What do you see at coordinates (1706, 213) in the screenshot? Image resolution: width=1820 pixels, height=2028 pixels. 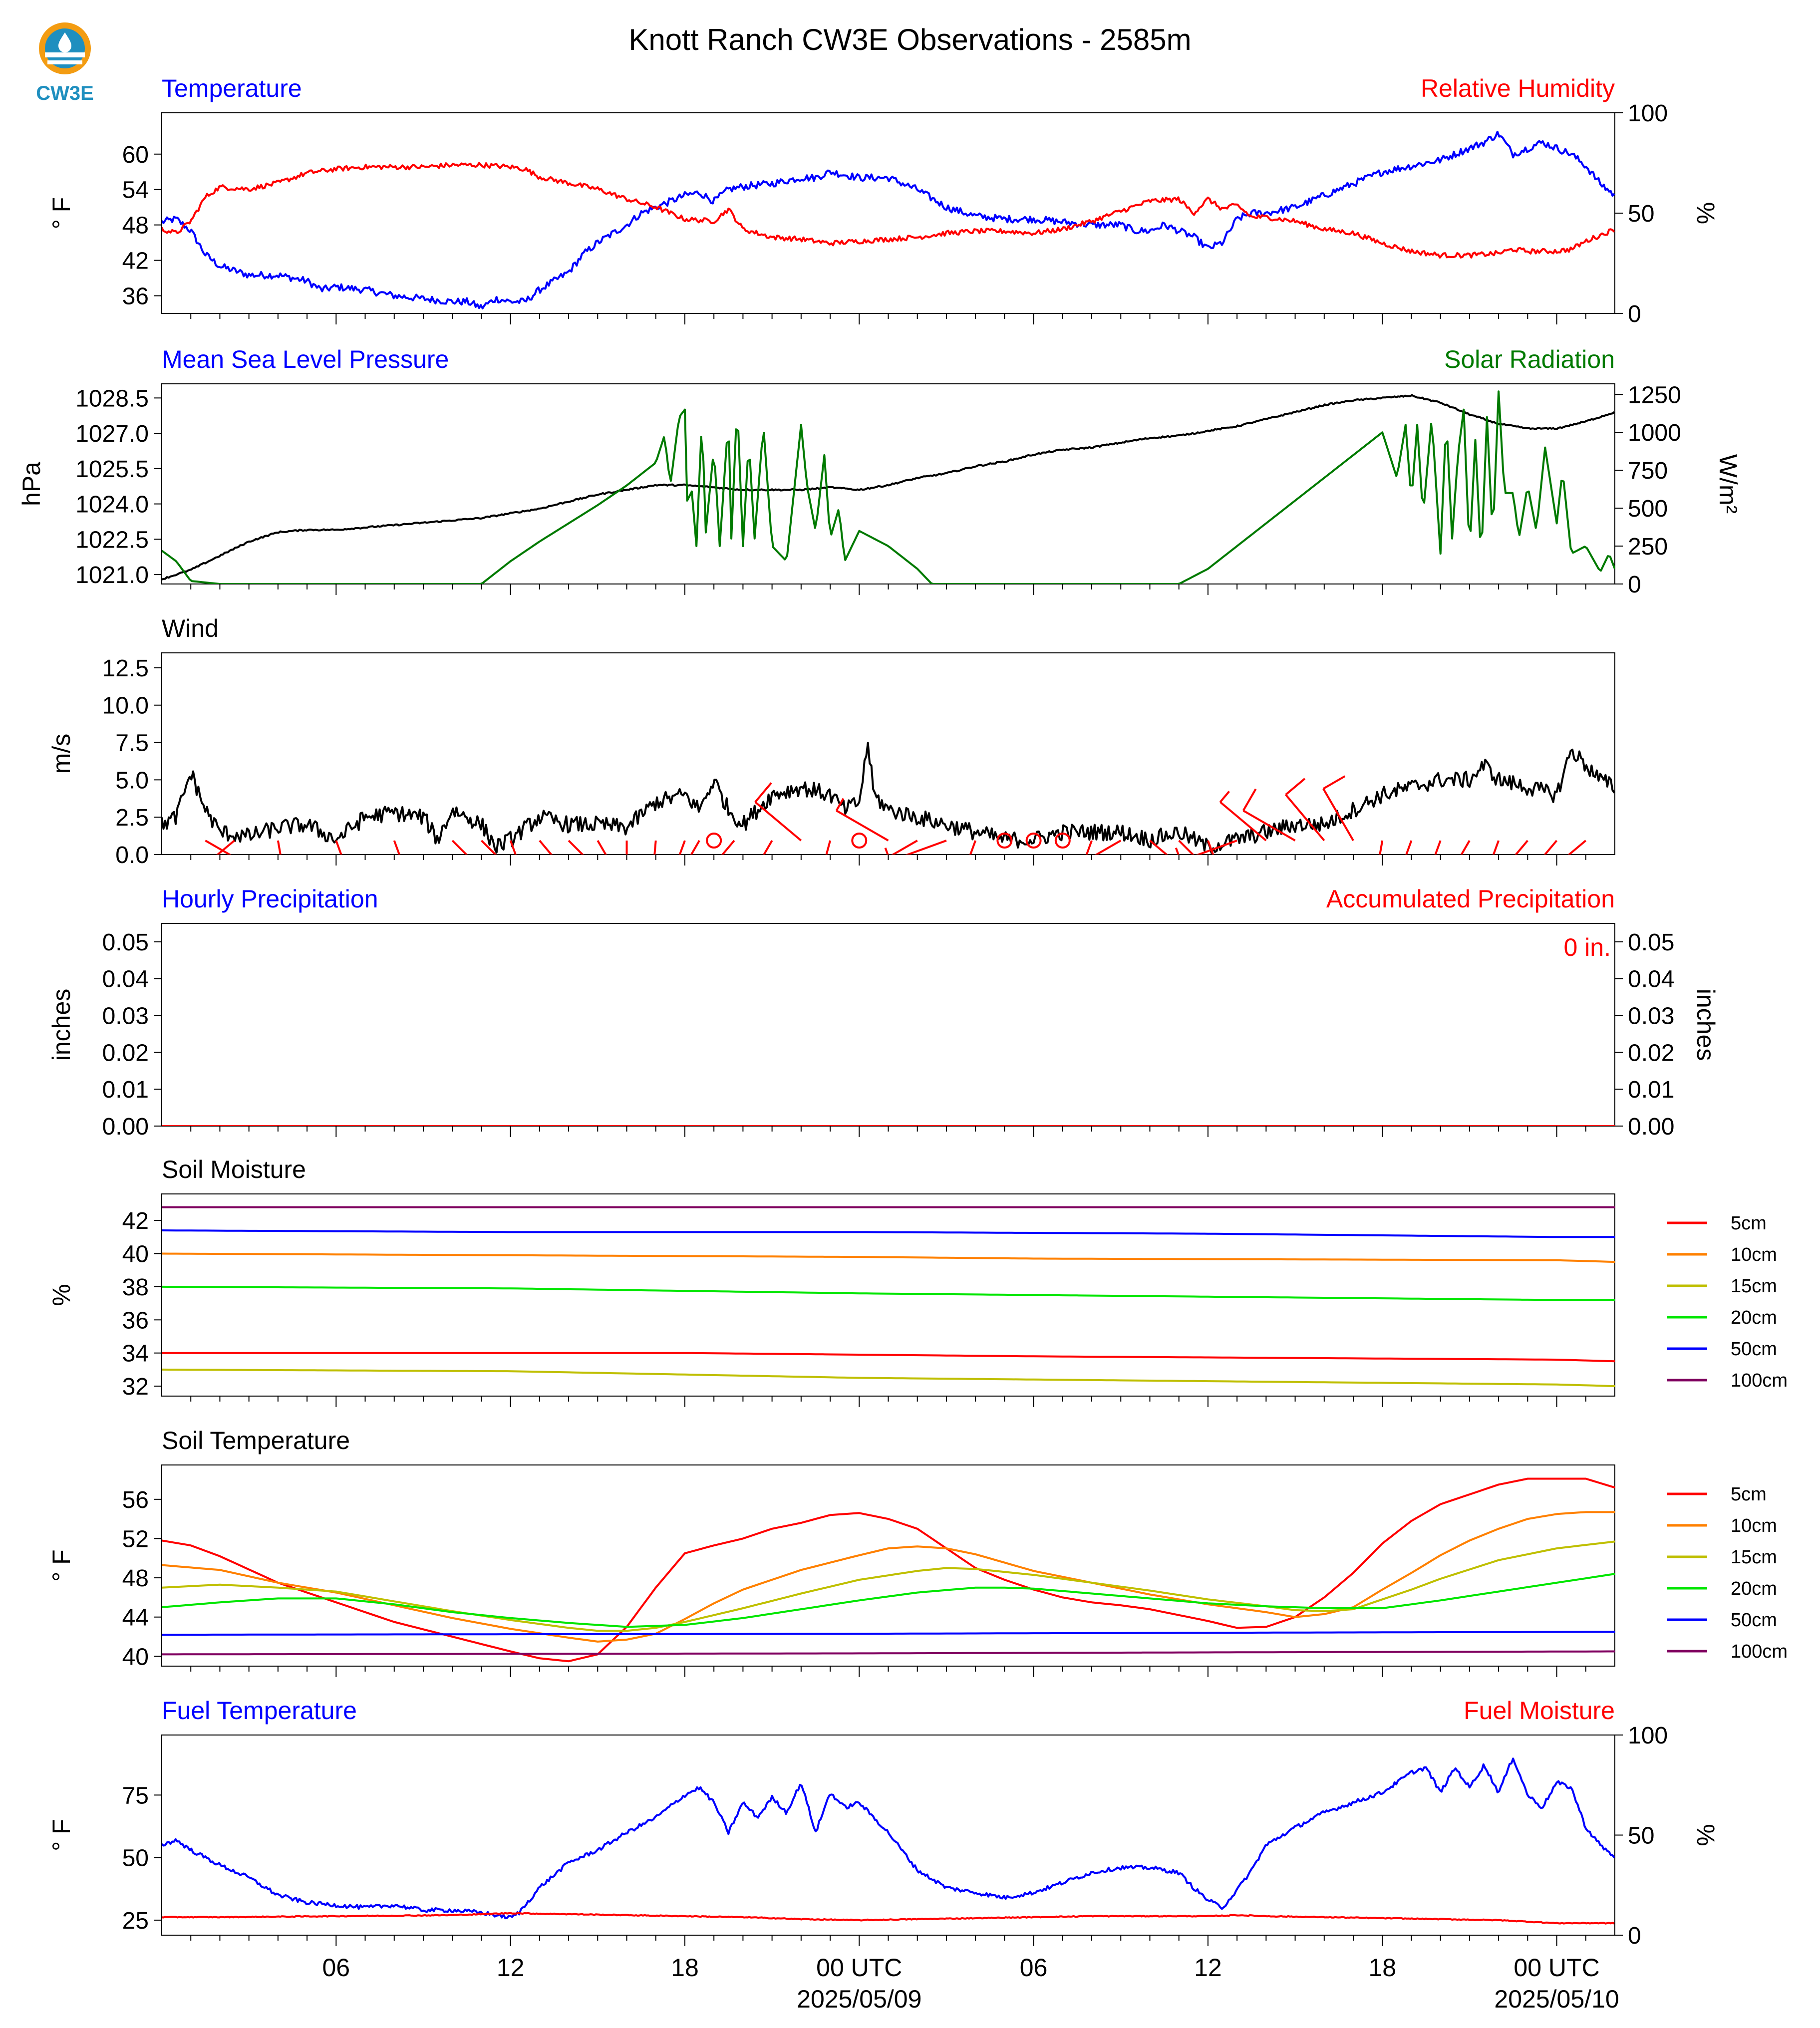 I see `y-axis-label-right: %` at bounding box center [1706, 213].